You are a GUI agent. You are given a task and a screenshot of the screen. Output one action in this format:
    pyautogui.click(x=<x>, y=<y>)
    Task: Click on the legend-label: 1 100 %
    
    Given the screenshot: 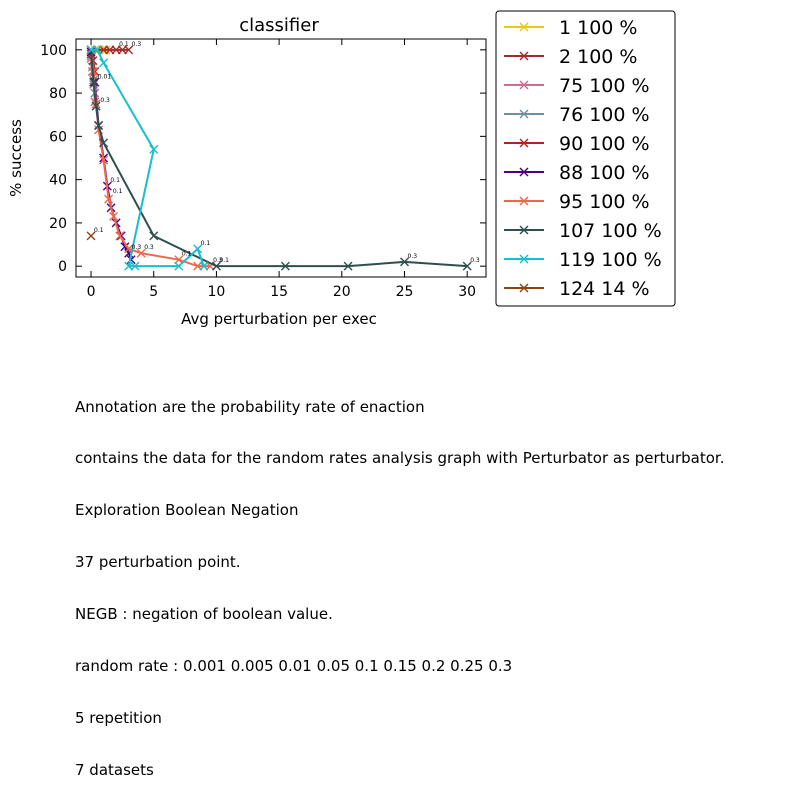 What is the action you would take?
    pyautogui.click(x=598, y=28)
    